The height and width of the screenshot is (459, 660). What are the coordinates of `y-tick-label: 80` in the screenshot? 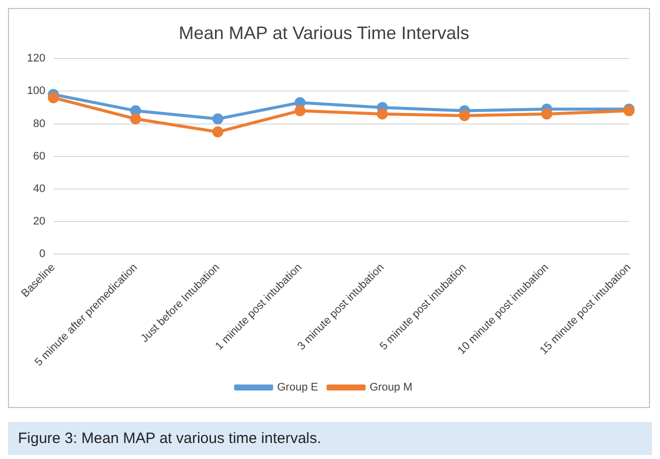 It's located at (39, 124).